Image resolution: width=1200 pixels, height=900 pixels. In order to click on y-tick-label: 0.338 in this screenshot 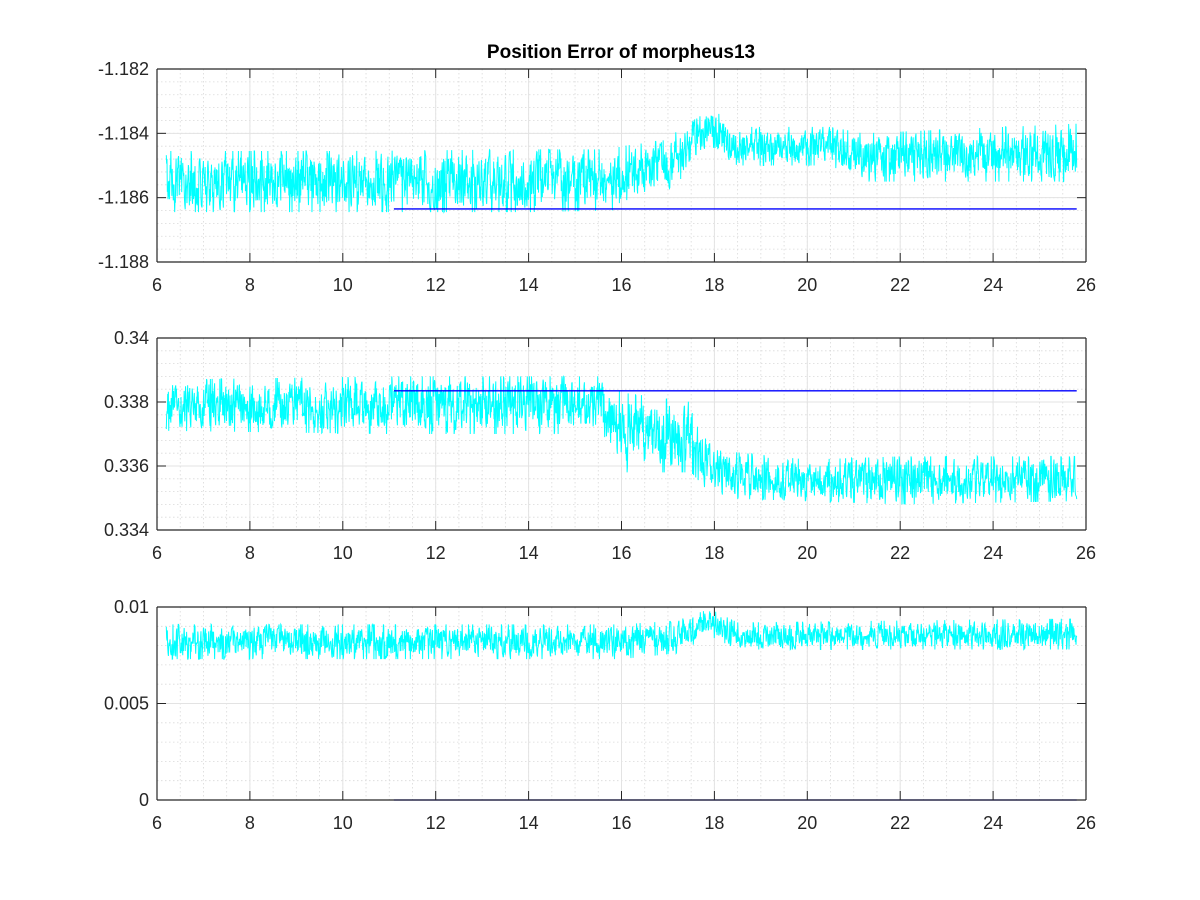, I will do `click(126, 402)`.